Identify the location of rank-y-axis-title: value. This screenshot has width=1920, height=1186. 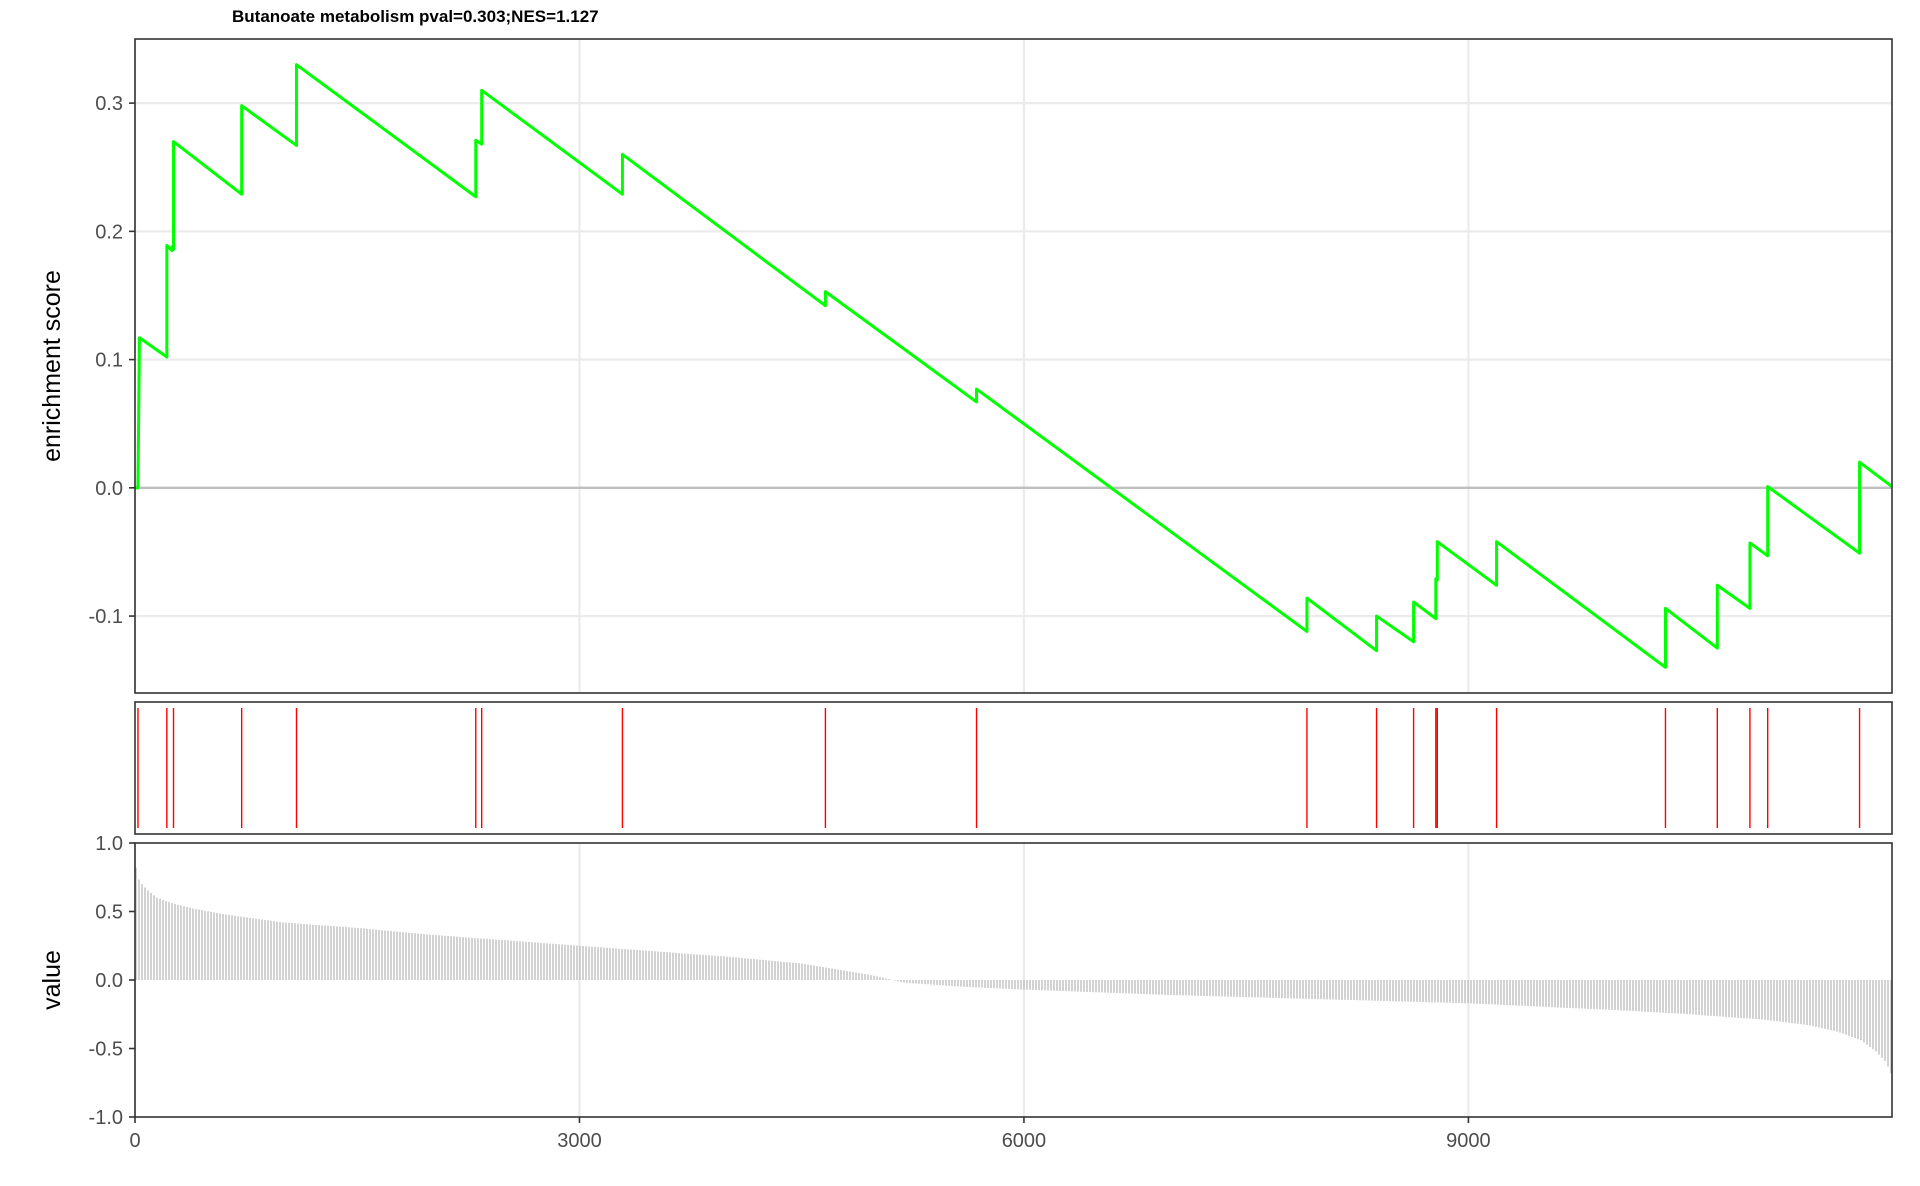
(52, 980).